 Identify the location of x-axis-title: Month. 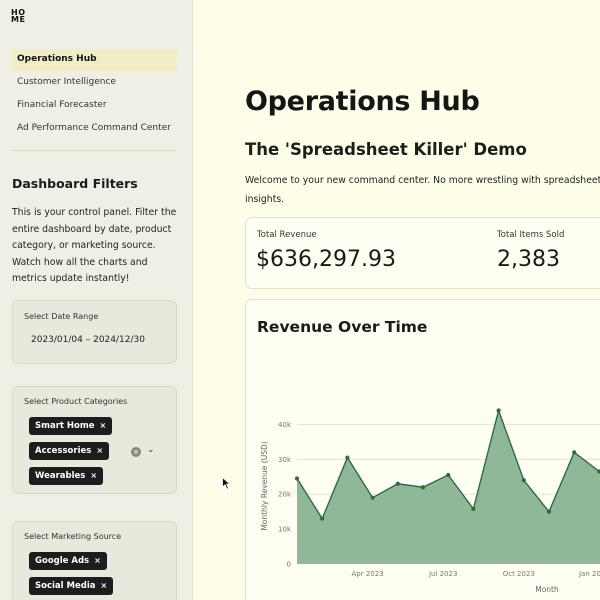
(547, 589).